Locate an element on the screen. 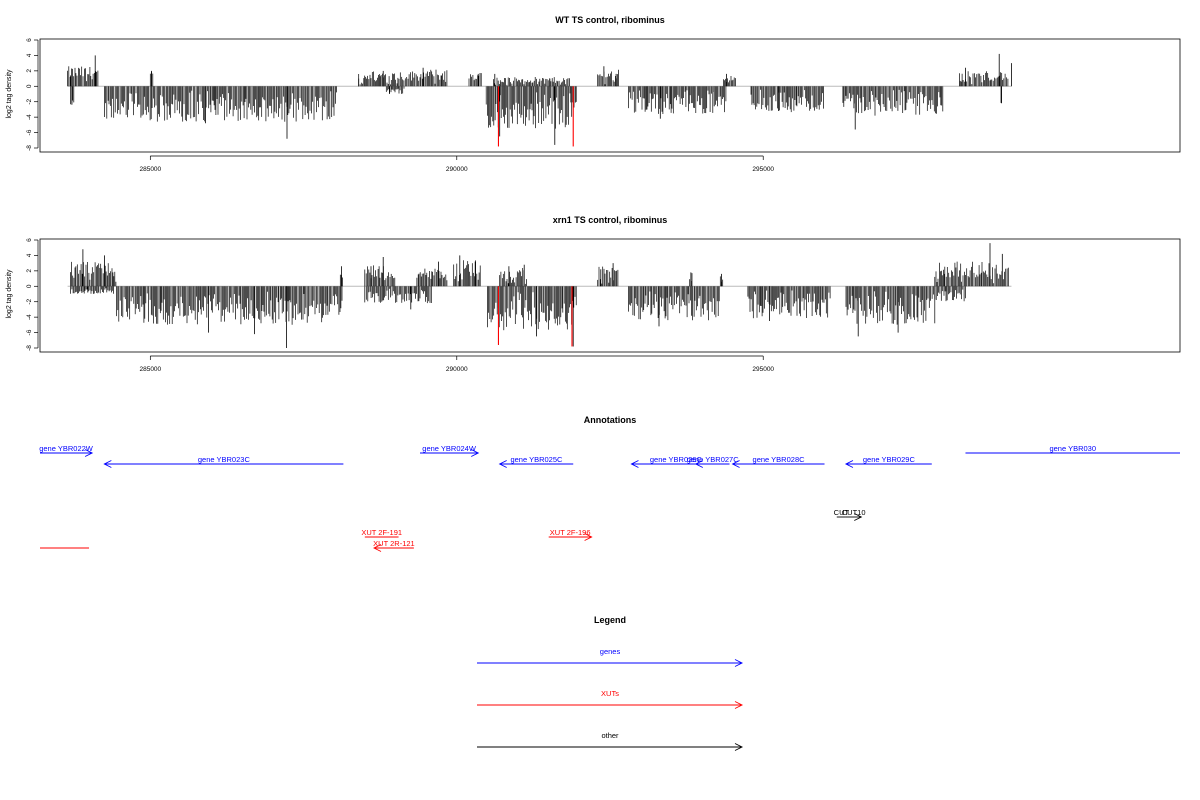  feature-XUTs: XUT 2R-121 is located at coordinates (394, 545).